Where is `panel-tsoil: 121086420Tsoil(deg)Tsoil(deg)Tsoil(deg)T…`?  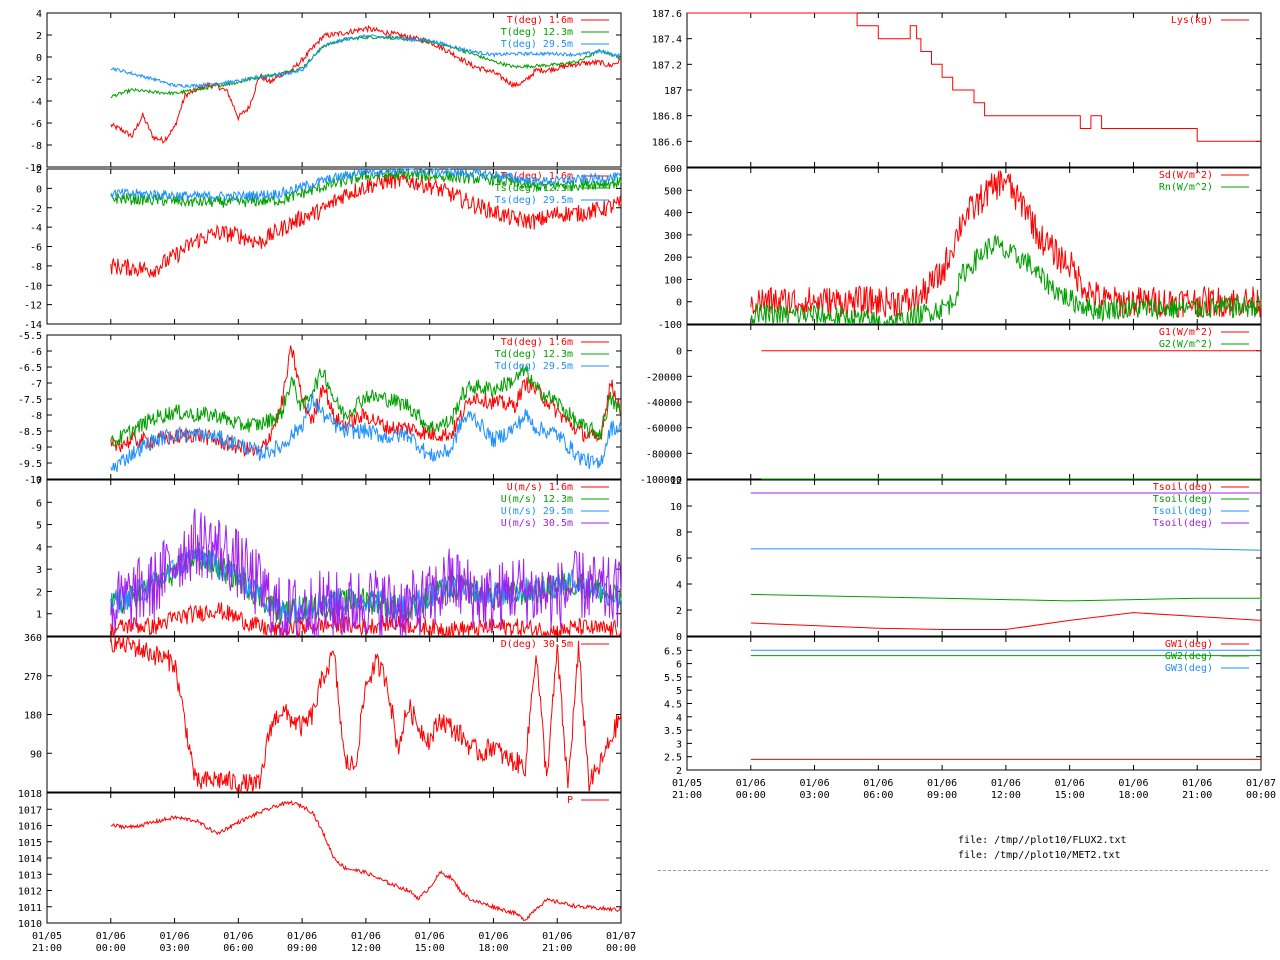
panel-tsoil: 121086420Tsoil(deg)Tsoil(deg)Tsoil(deg)T… is located at coordinates (966, 559).